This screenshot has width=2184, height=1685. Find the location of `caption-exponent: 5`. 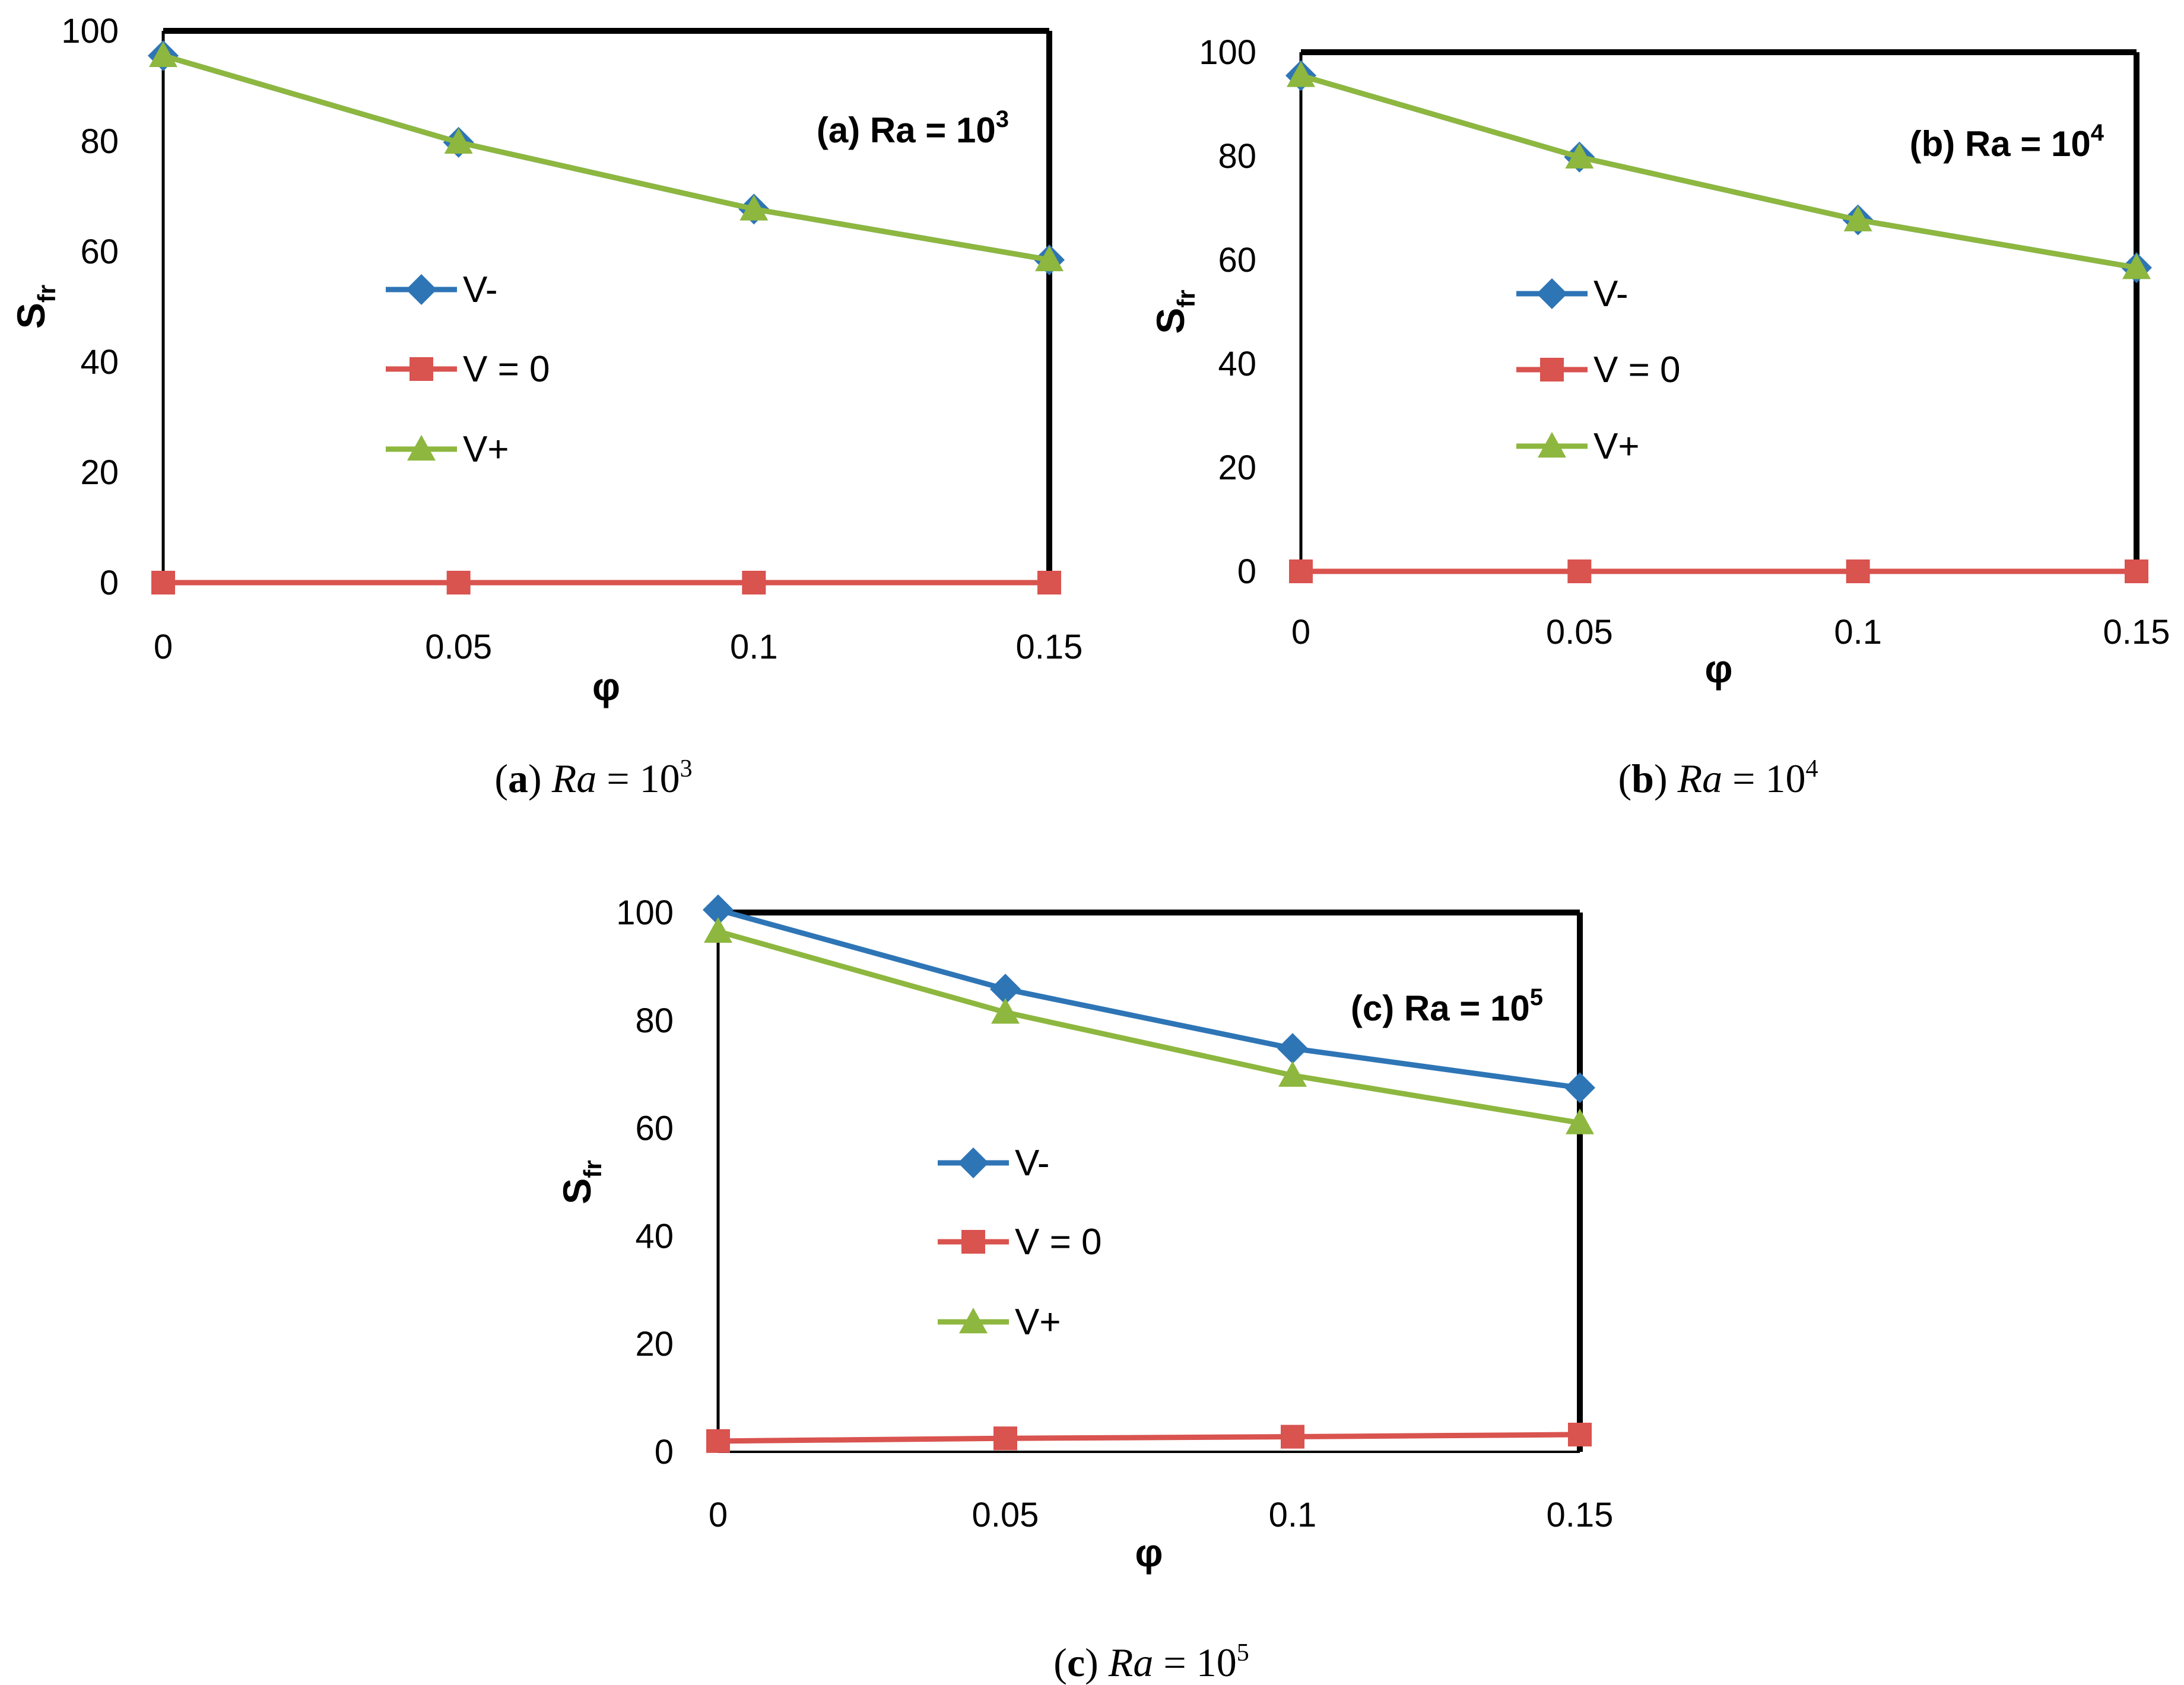

caption-exponent: 5 is located at coordinates (1243, 1653).